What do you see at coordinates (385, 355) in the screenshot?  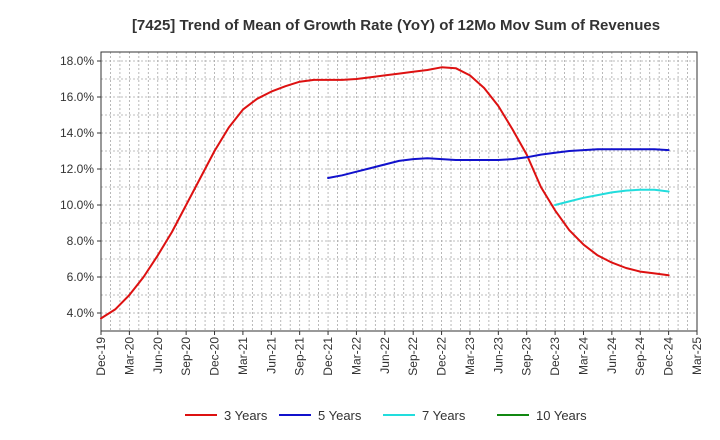 I see `x-tick-label: Jun-22` at bounding box center [385, 355].